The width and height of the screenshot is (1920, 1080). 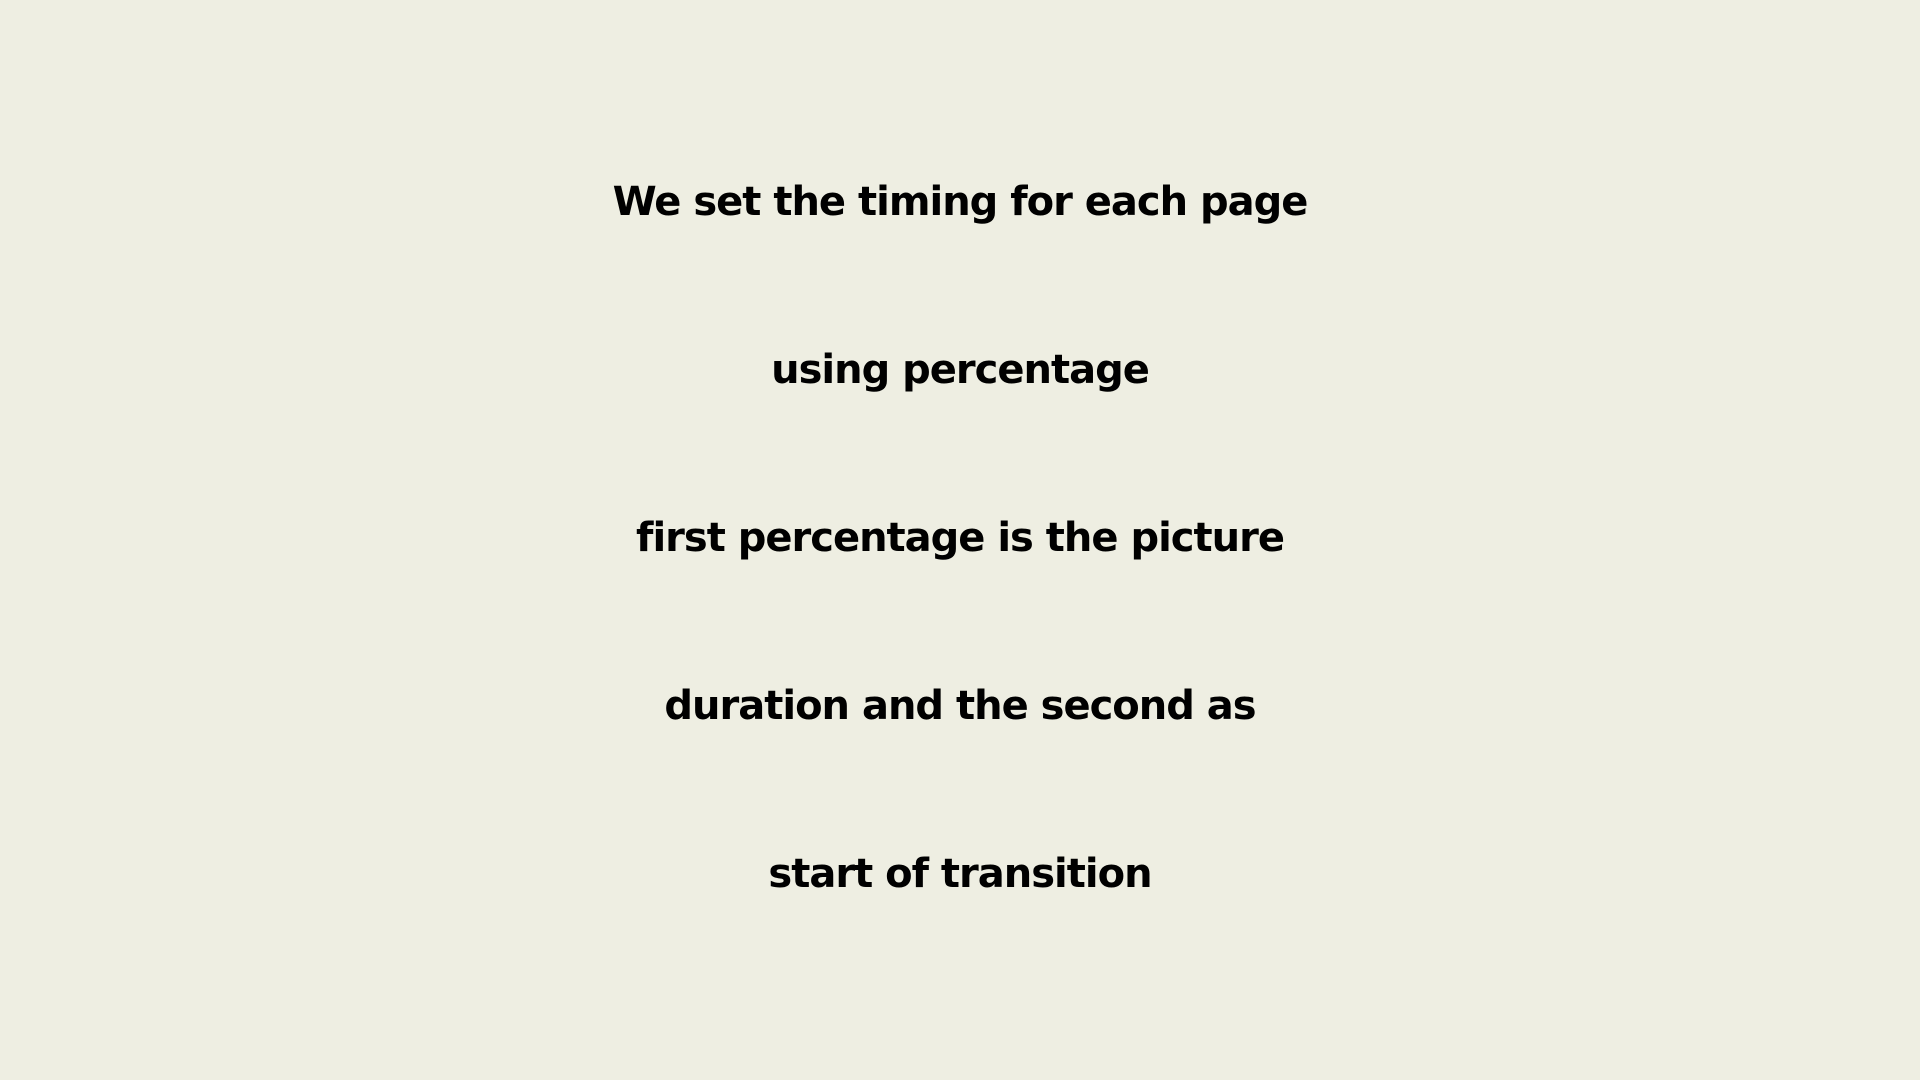 I want to click on text-line-3: first percentage is the picture, so click(x=960, y=538).